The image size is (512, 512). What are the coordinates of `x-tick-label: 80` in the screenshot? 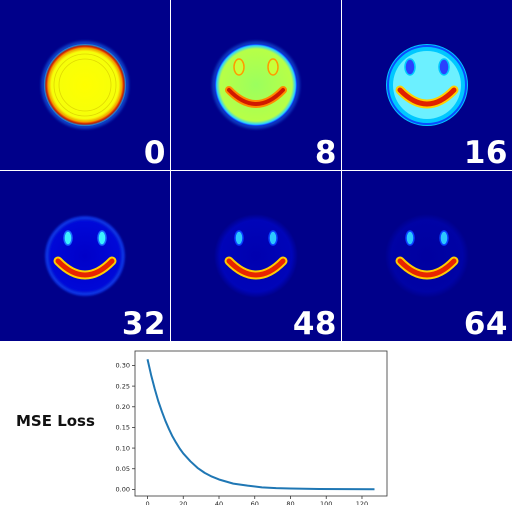 It's located at (290, 502).